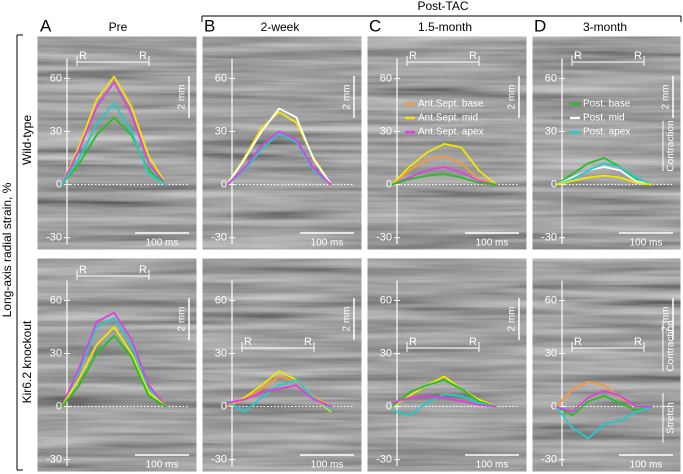  Describe the element at coordinates (209, 25) in the screenshot. I see `panel-letter: B` at that location.